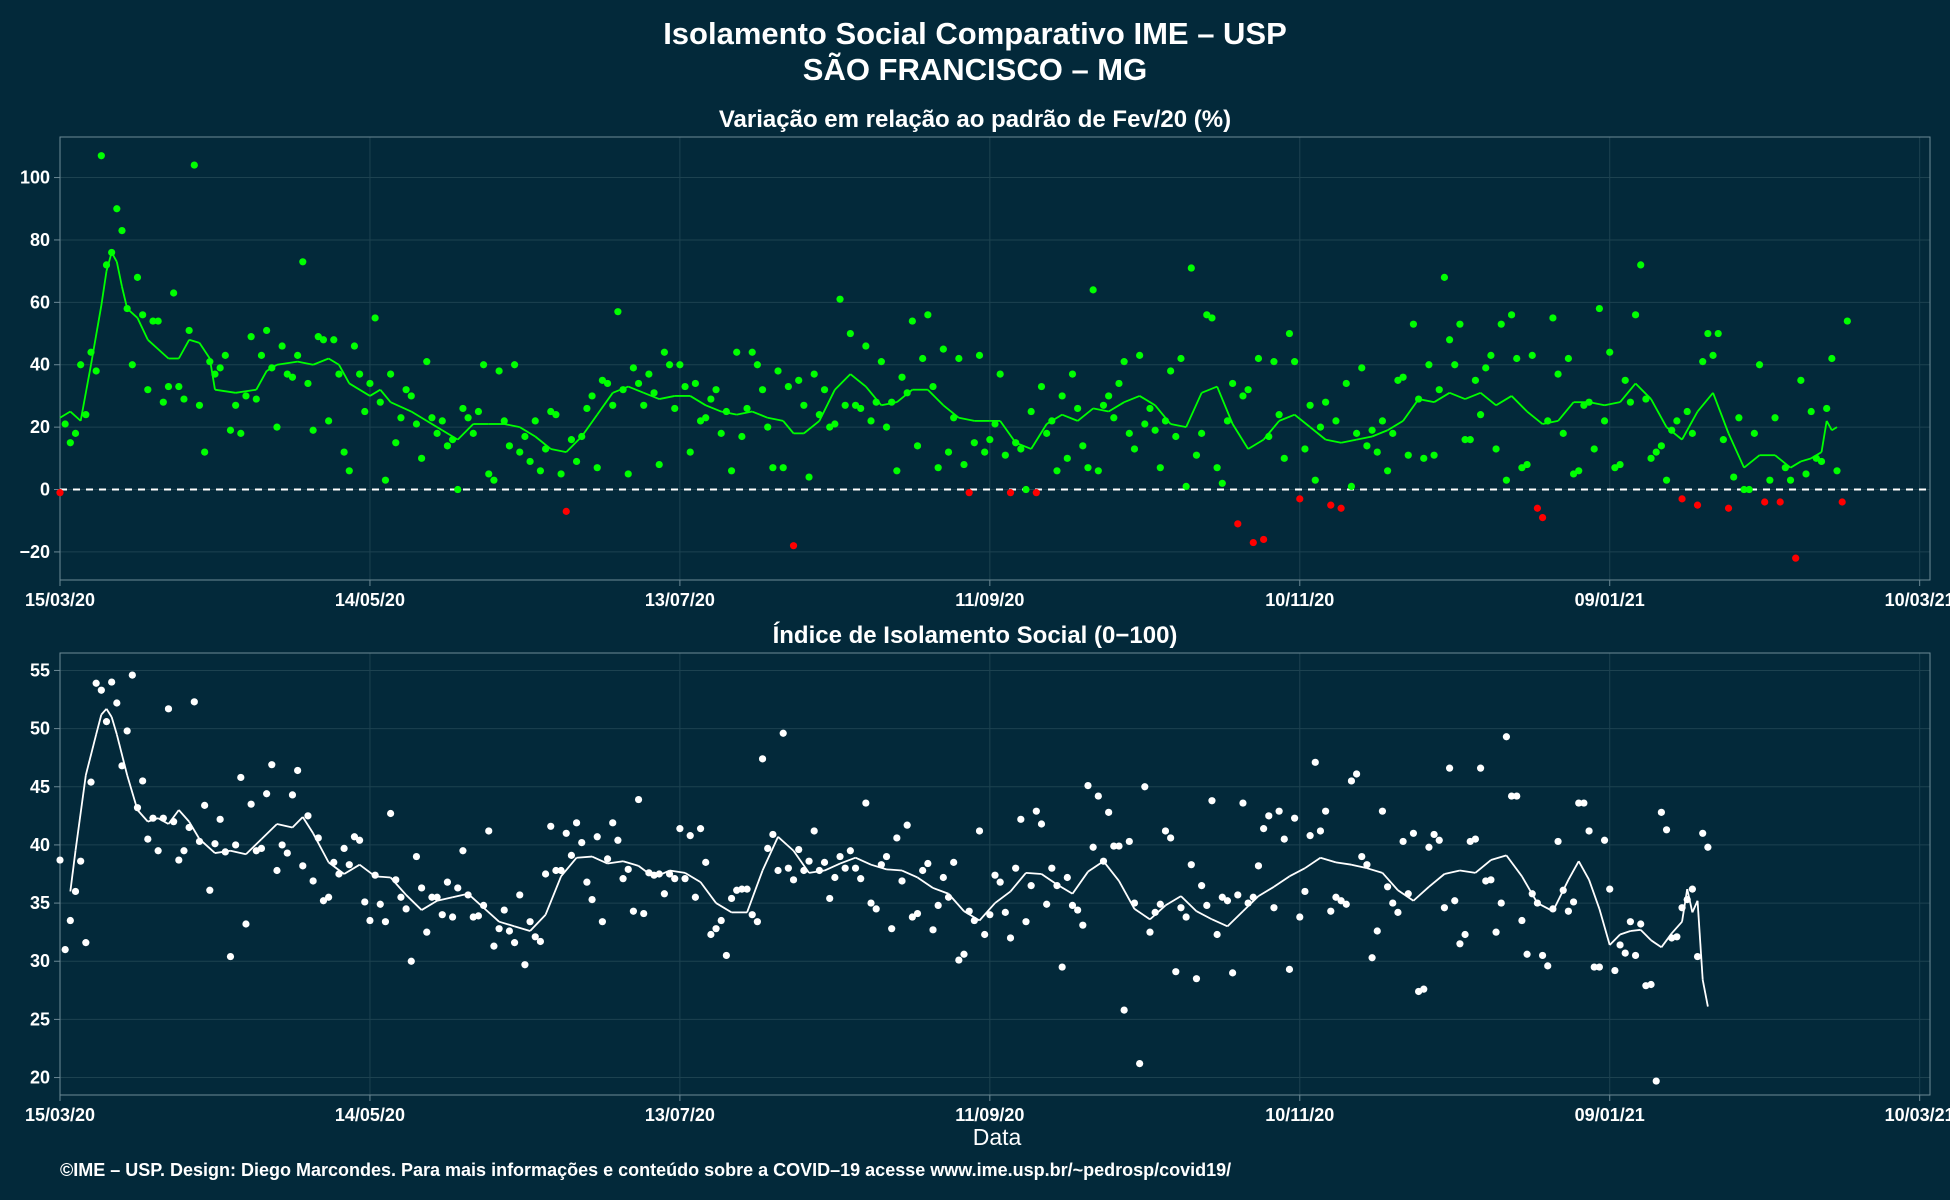 This screenshot has width=1950, height=1200. What do you see at coordinates (1610, 600) in the screenshot?
I see `x-tick-label: 09/01/21` at bounding box center [1610, 600].